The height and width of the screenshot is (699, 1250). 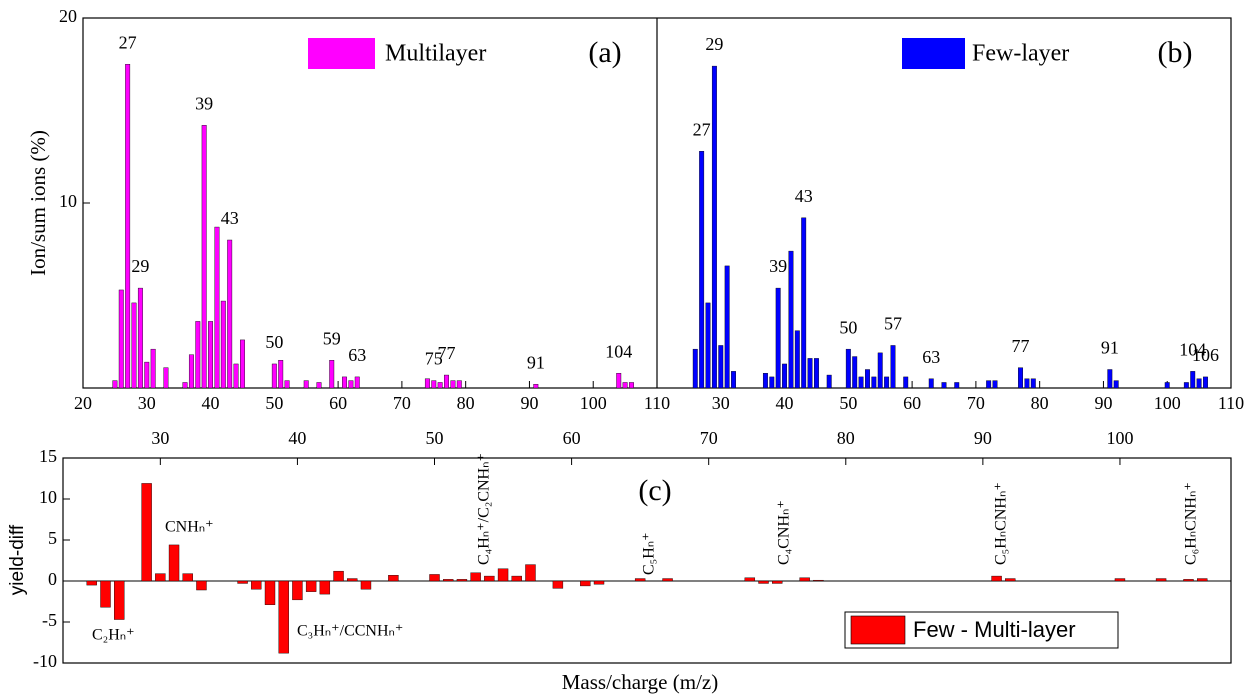 What do you see at coordinates (1110, 348) in the screenshot?
I see `peak-label: 91` at bounding box center [1110, 348].